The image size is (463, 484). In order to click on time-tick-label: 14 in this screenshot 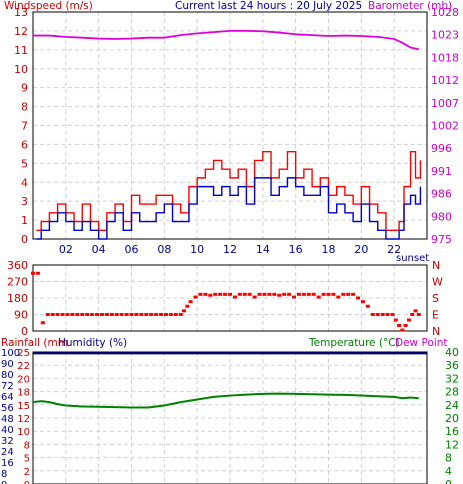, I will do `click(263, 249)`.